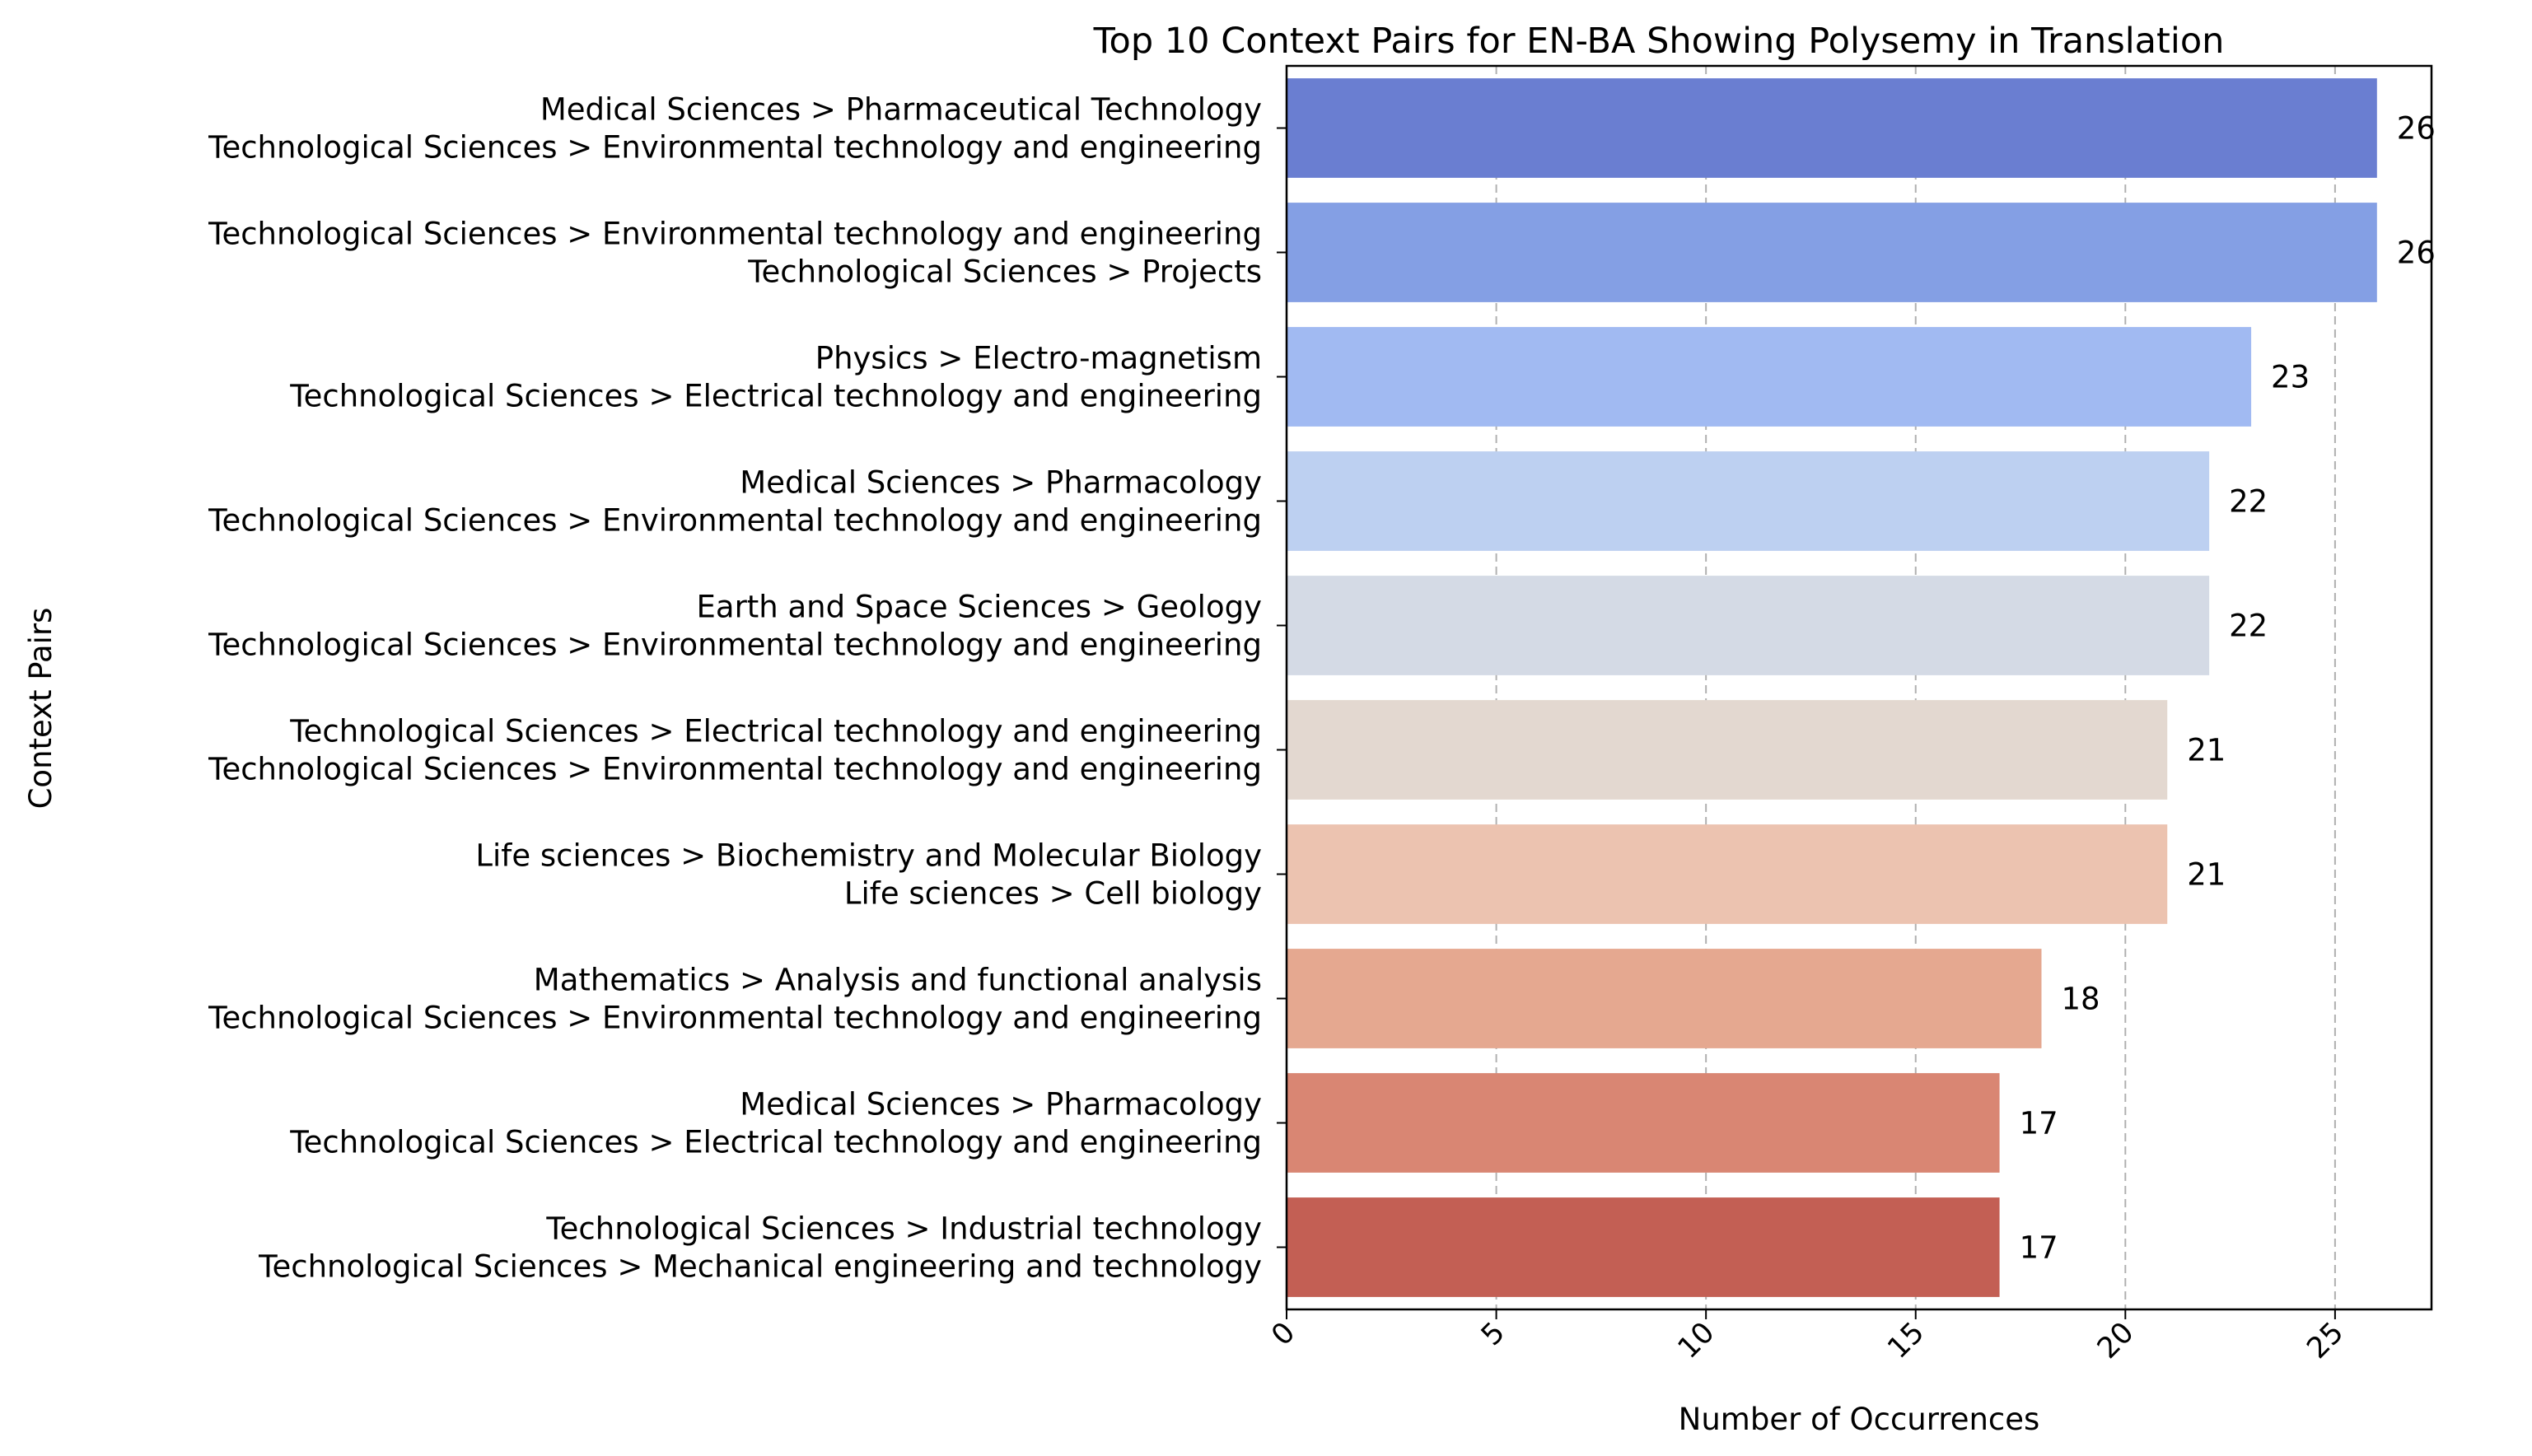 This screenshot has height=1456, width=2532. Describe the element at coordinates (2080, 999) in the screenshot. I see `value-label: 18` at that location.